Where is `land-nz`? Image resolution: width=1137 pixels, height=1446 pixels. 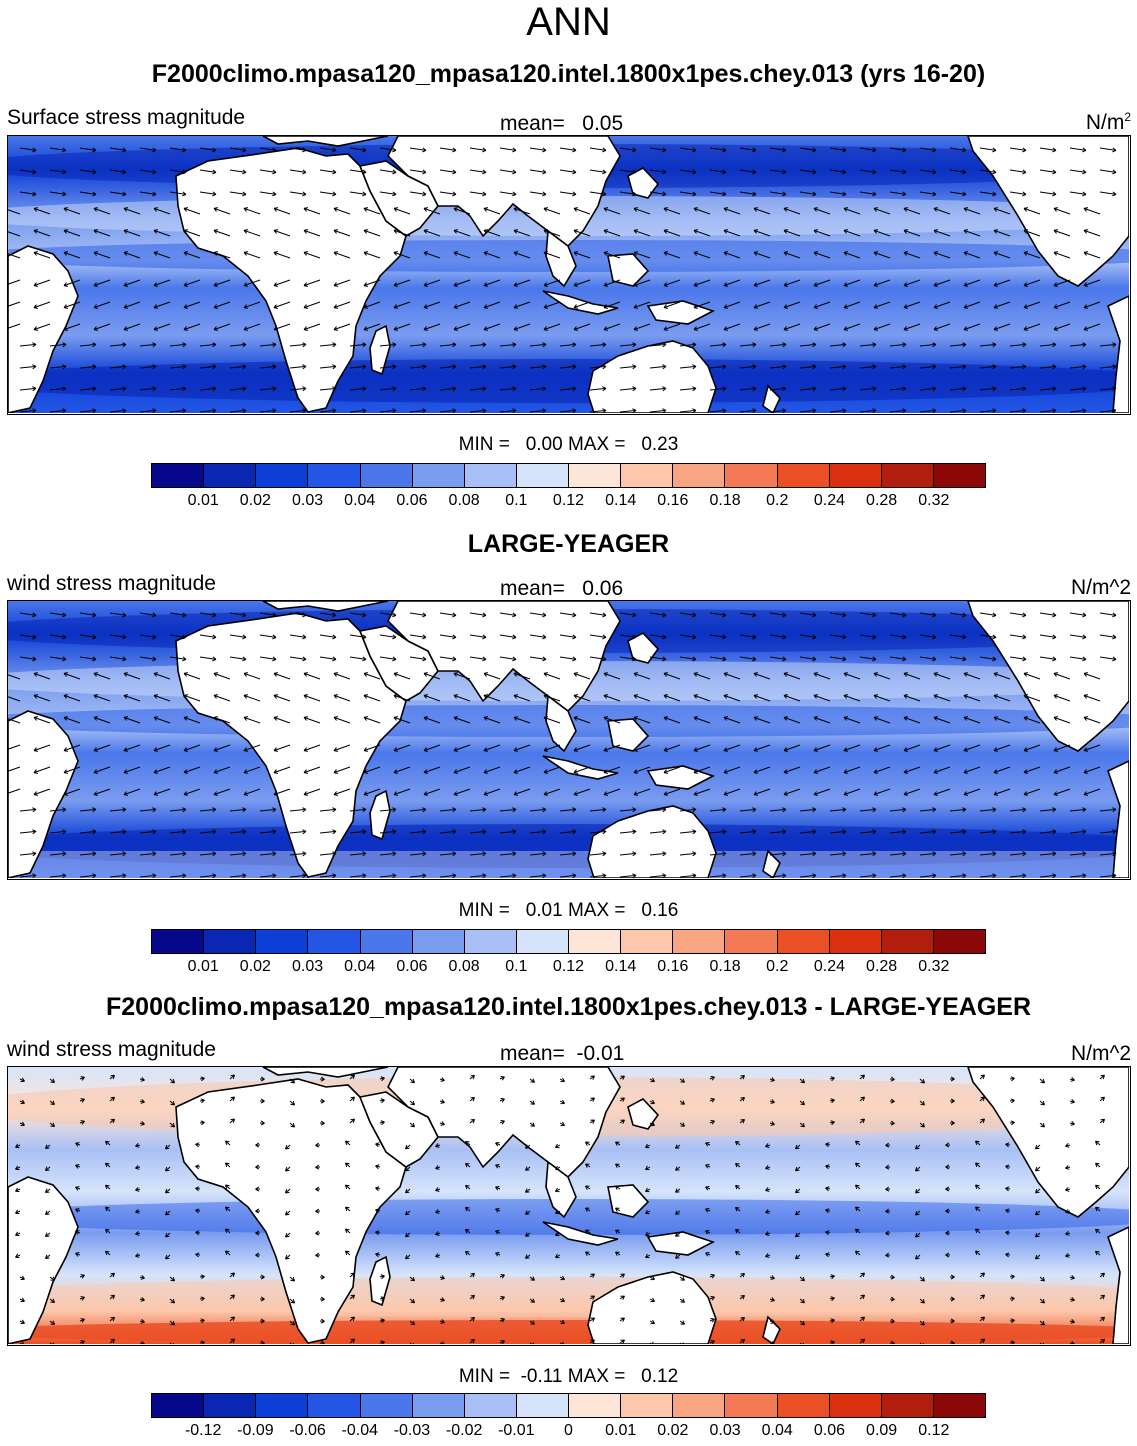 land-nz is located at coordinates (771, 863).